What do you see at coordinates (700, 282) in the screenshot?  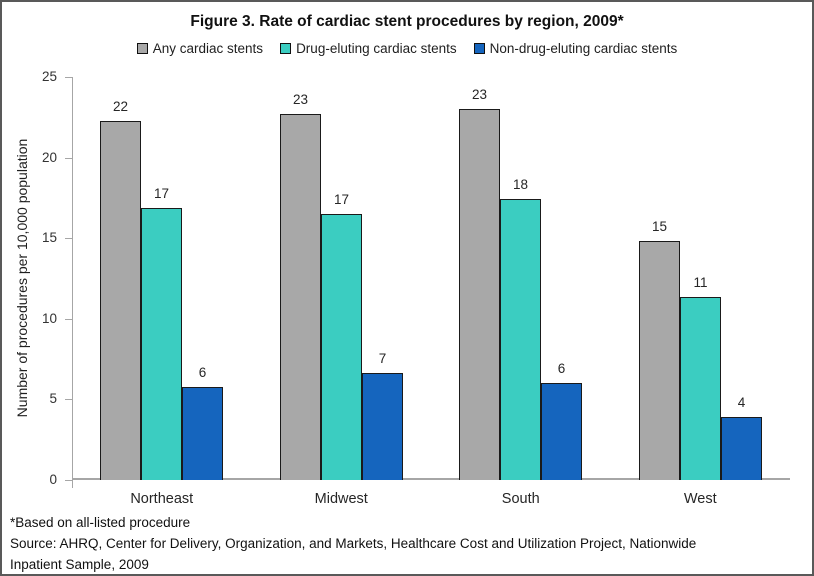 I see `bar-value-label: 11` at bounding box center [700, 282].